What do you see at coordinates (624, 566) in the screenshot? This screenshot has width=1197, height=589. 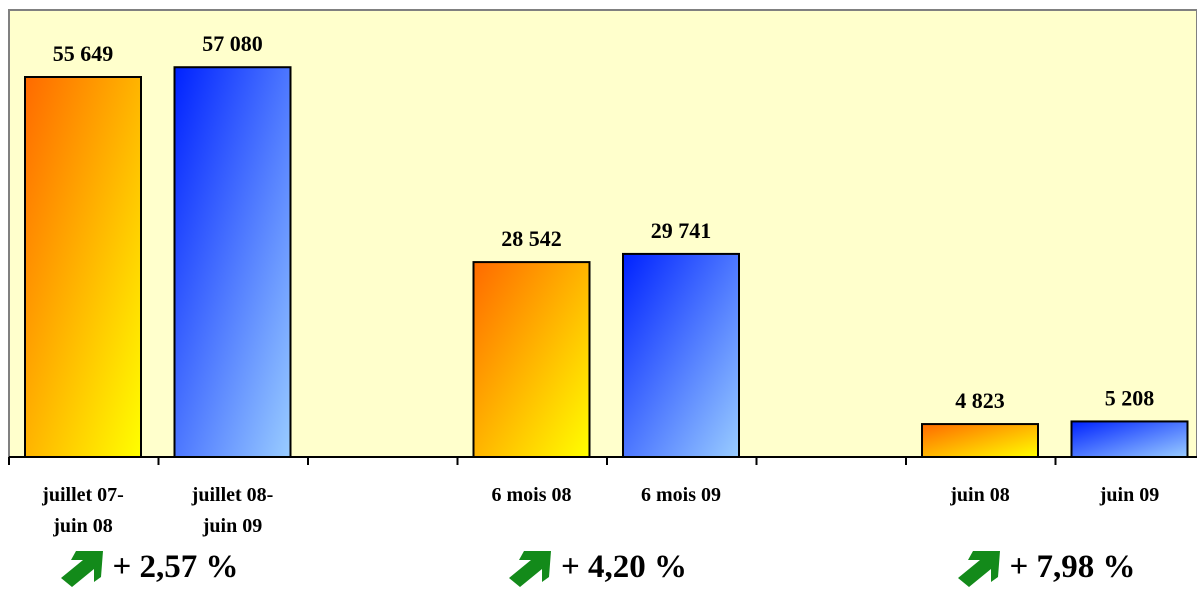 I see `growth-text: + 4,20 %` at bounding box center [624, 566].